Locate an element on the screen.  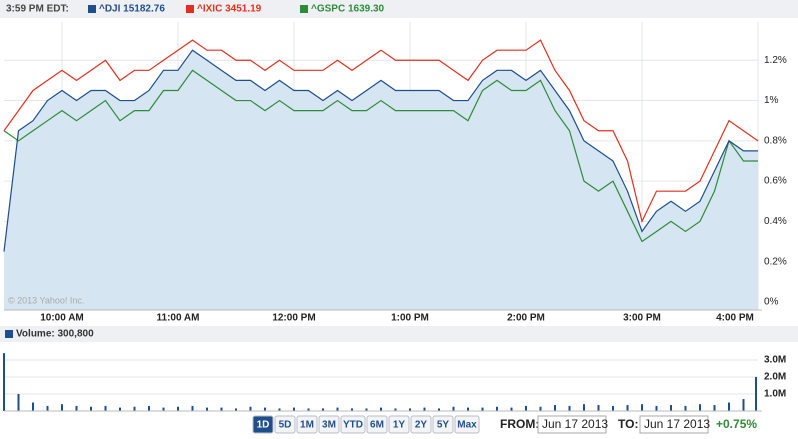
range-button-label: 1Y is located at coordinates (399, 425).